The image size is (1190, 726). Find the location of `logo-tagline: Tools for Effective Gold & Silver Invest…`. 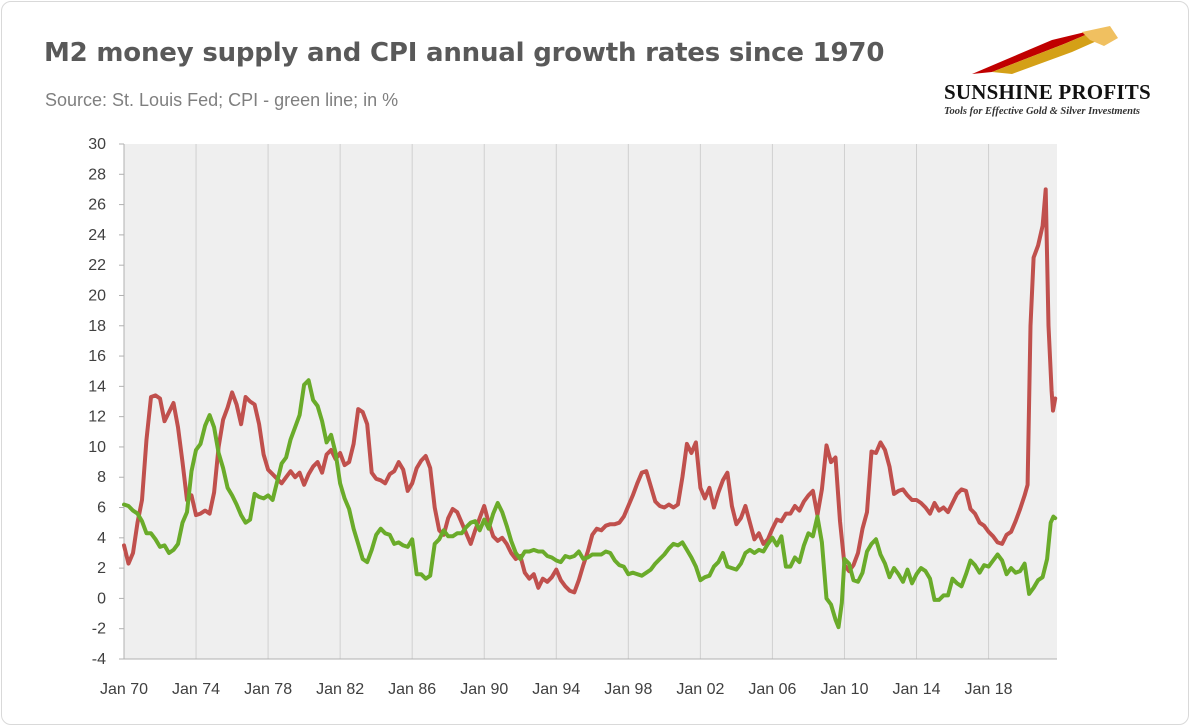

logo-tagline: Tools for Effective Gold & Silver Invest… is located at coordinates (1042, 111).